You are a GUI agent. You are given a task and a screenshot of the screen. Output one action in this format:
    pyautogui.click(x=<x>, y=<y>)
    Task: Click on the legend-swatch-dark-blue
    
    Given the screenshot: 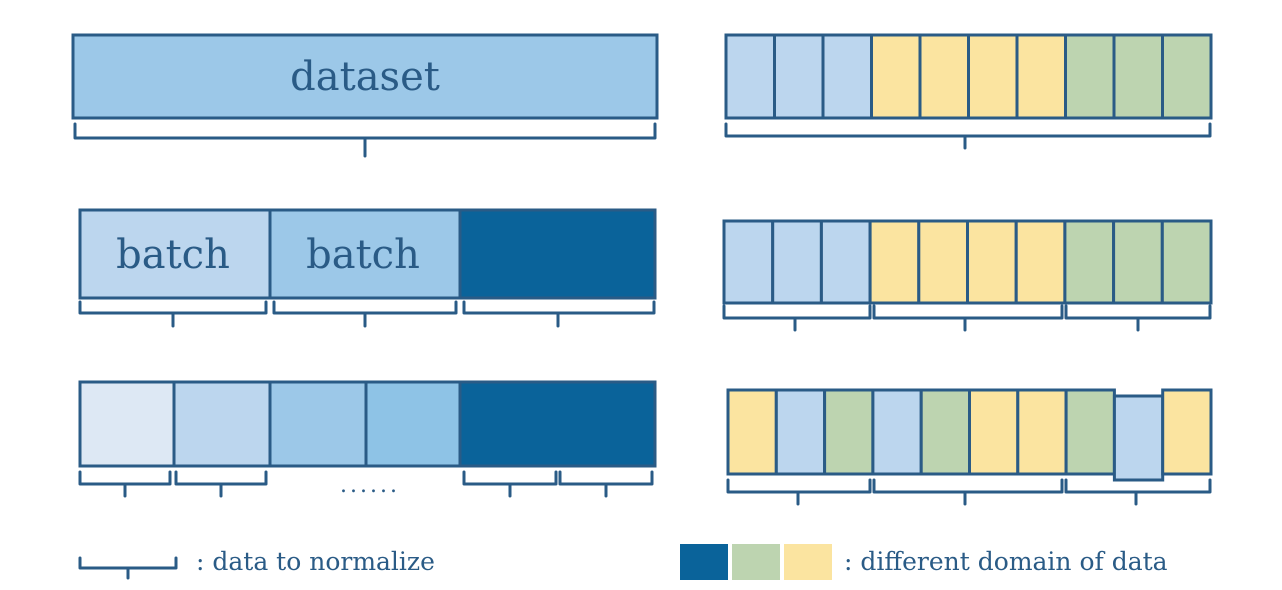 What is the action you would take?
    pyautogui.click(x=704, y=562)
    